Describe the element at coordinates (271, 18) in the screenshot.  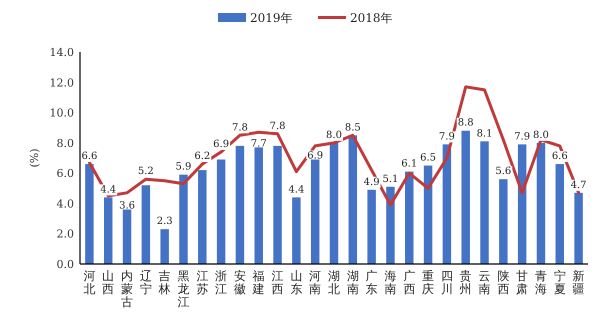
I see `legend-label: 2019年` at that location.